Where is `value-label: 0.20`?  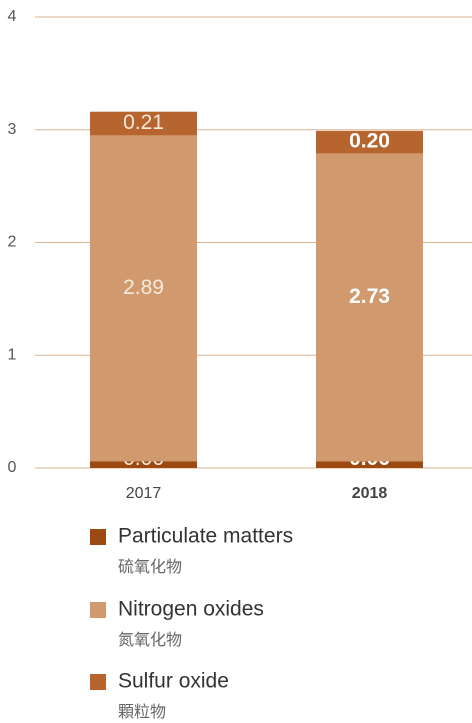
value-label: 0.20 is located at coordinates (369, 141).